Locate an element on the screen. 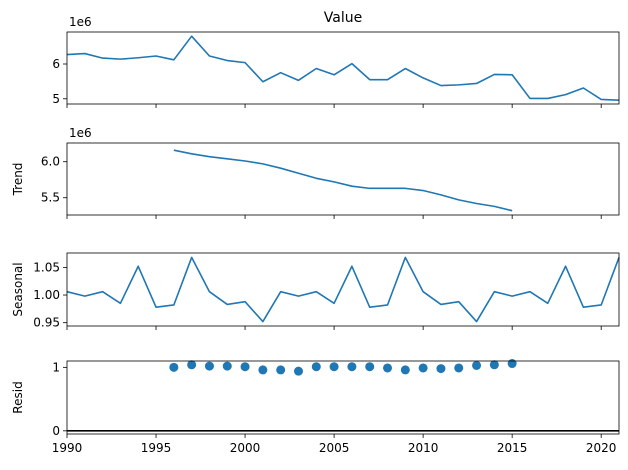 The image size is (628, 470). observed-axes-frame is located at coordinates (343, 68).